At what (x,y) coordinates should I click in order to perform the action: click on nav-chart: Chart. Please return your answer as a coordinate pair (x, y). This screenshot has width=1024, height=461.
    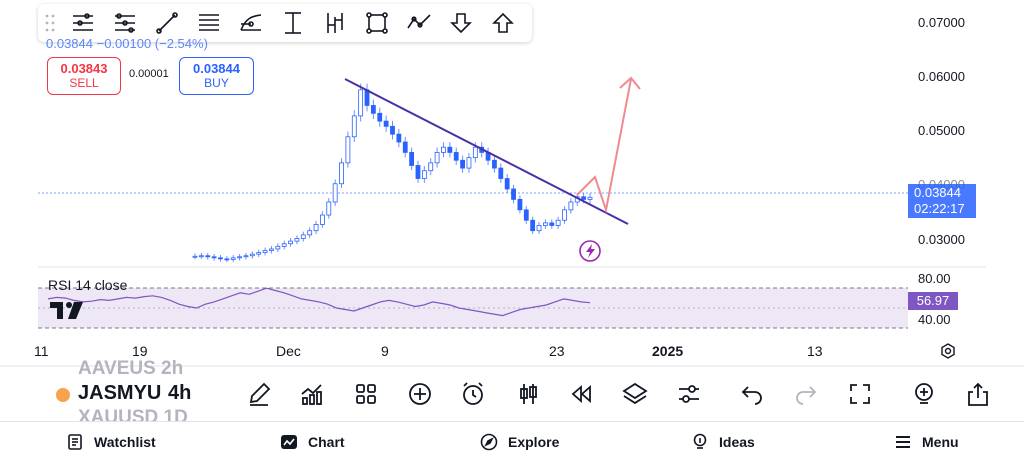
    Looking at the image, I should click on (312, 441).